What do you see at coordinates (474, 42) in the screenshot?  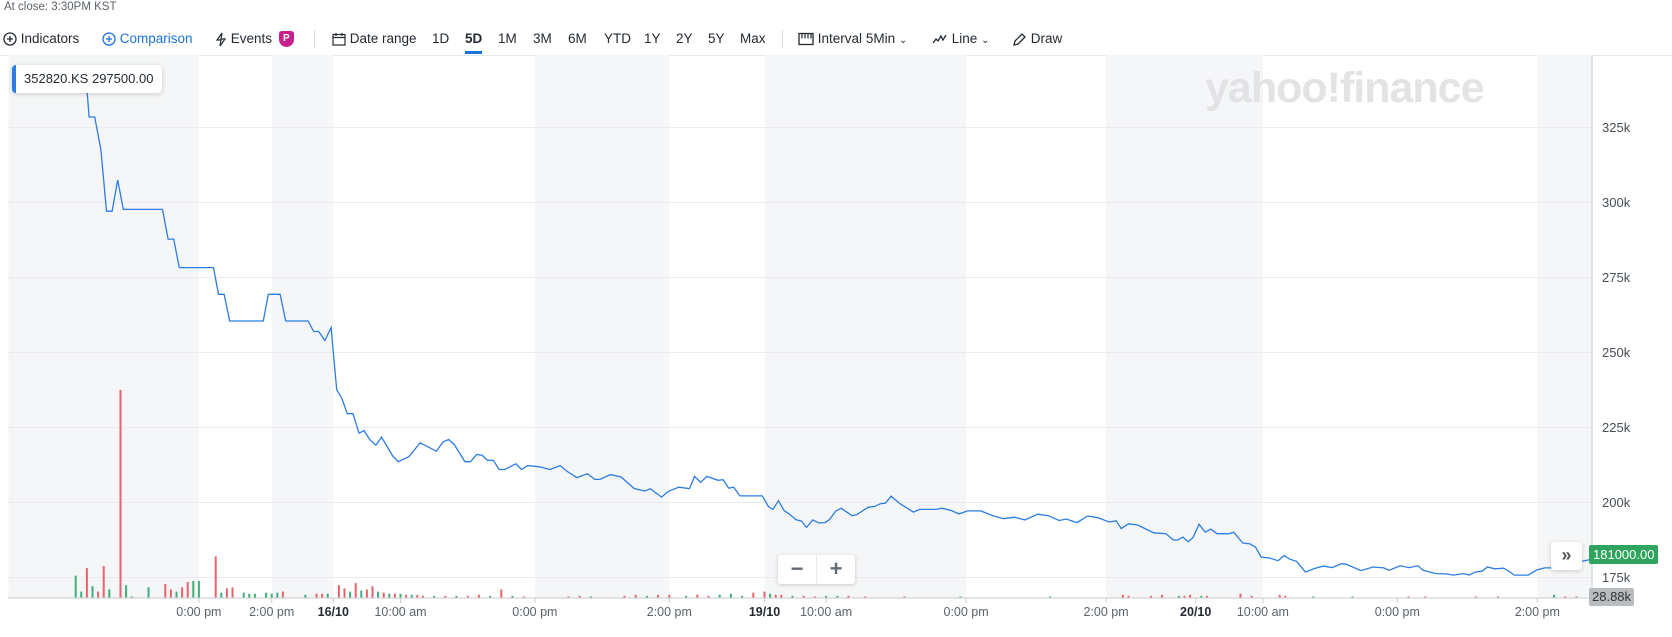 I see `range-5d: 5D` at bounding box center [474, 42].